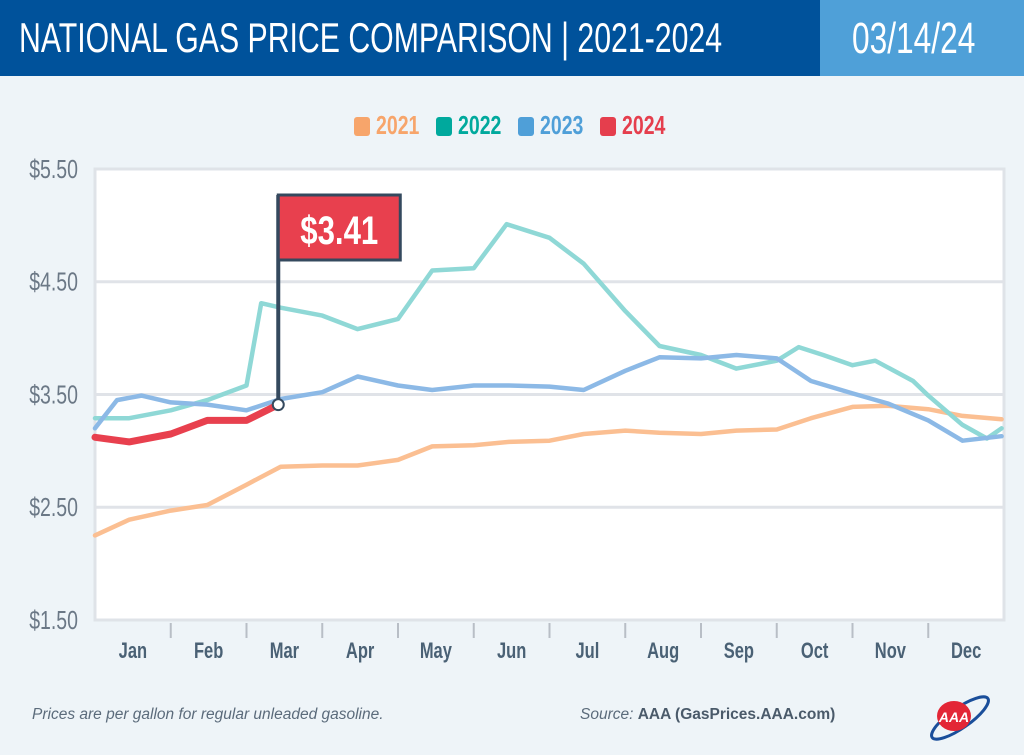 This screenshot has width=1024, height=755. Describe the element at coordinates (815, 651) in the screenshot. I see `x-tick-label: Oct` at that location.